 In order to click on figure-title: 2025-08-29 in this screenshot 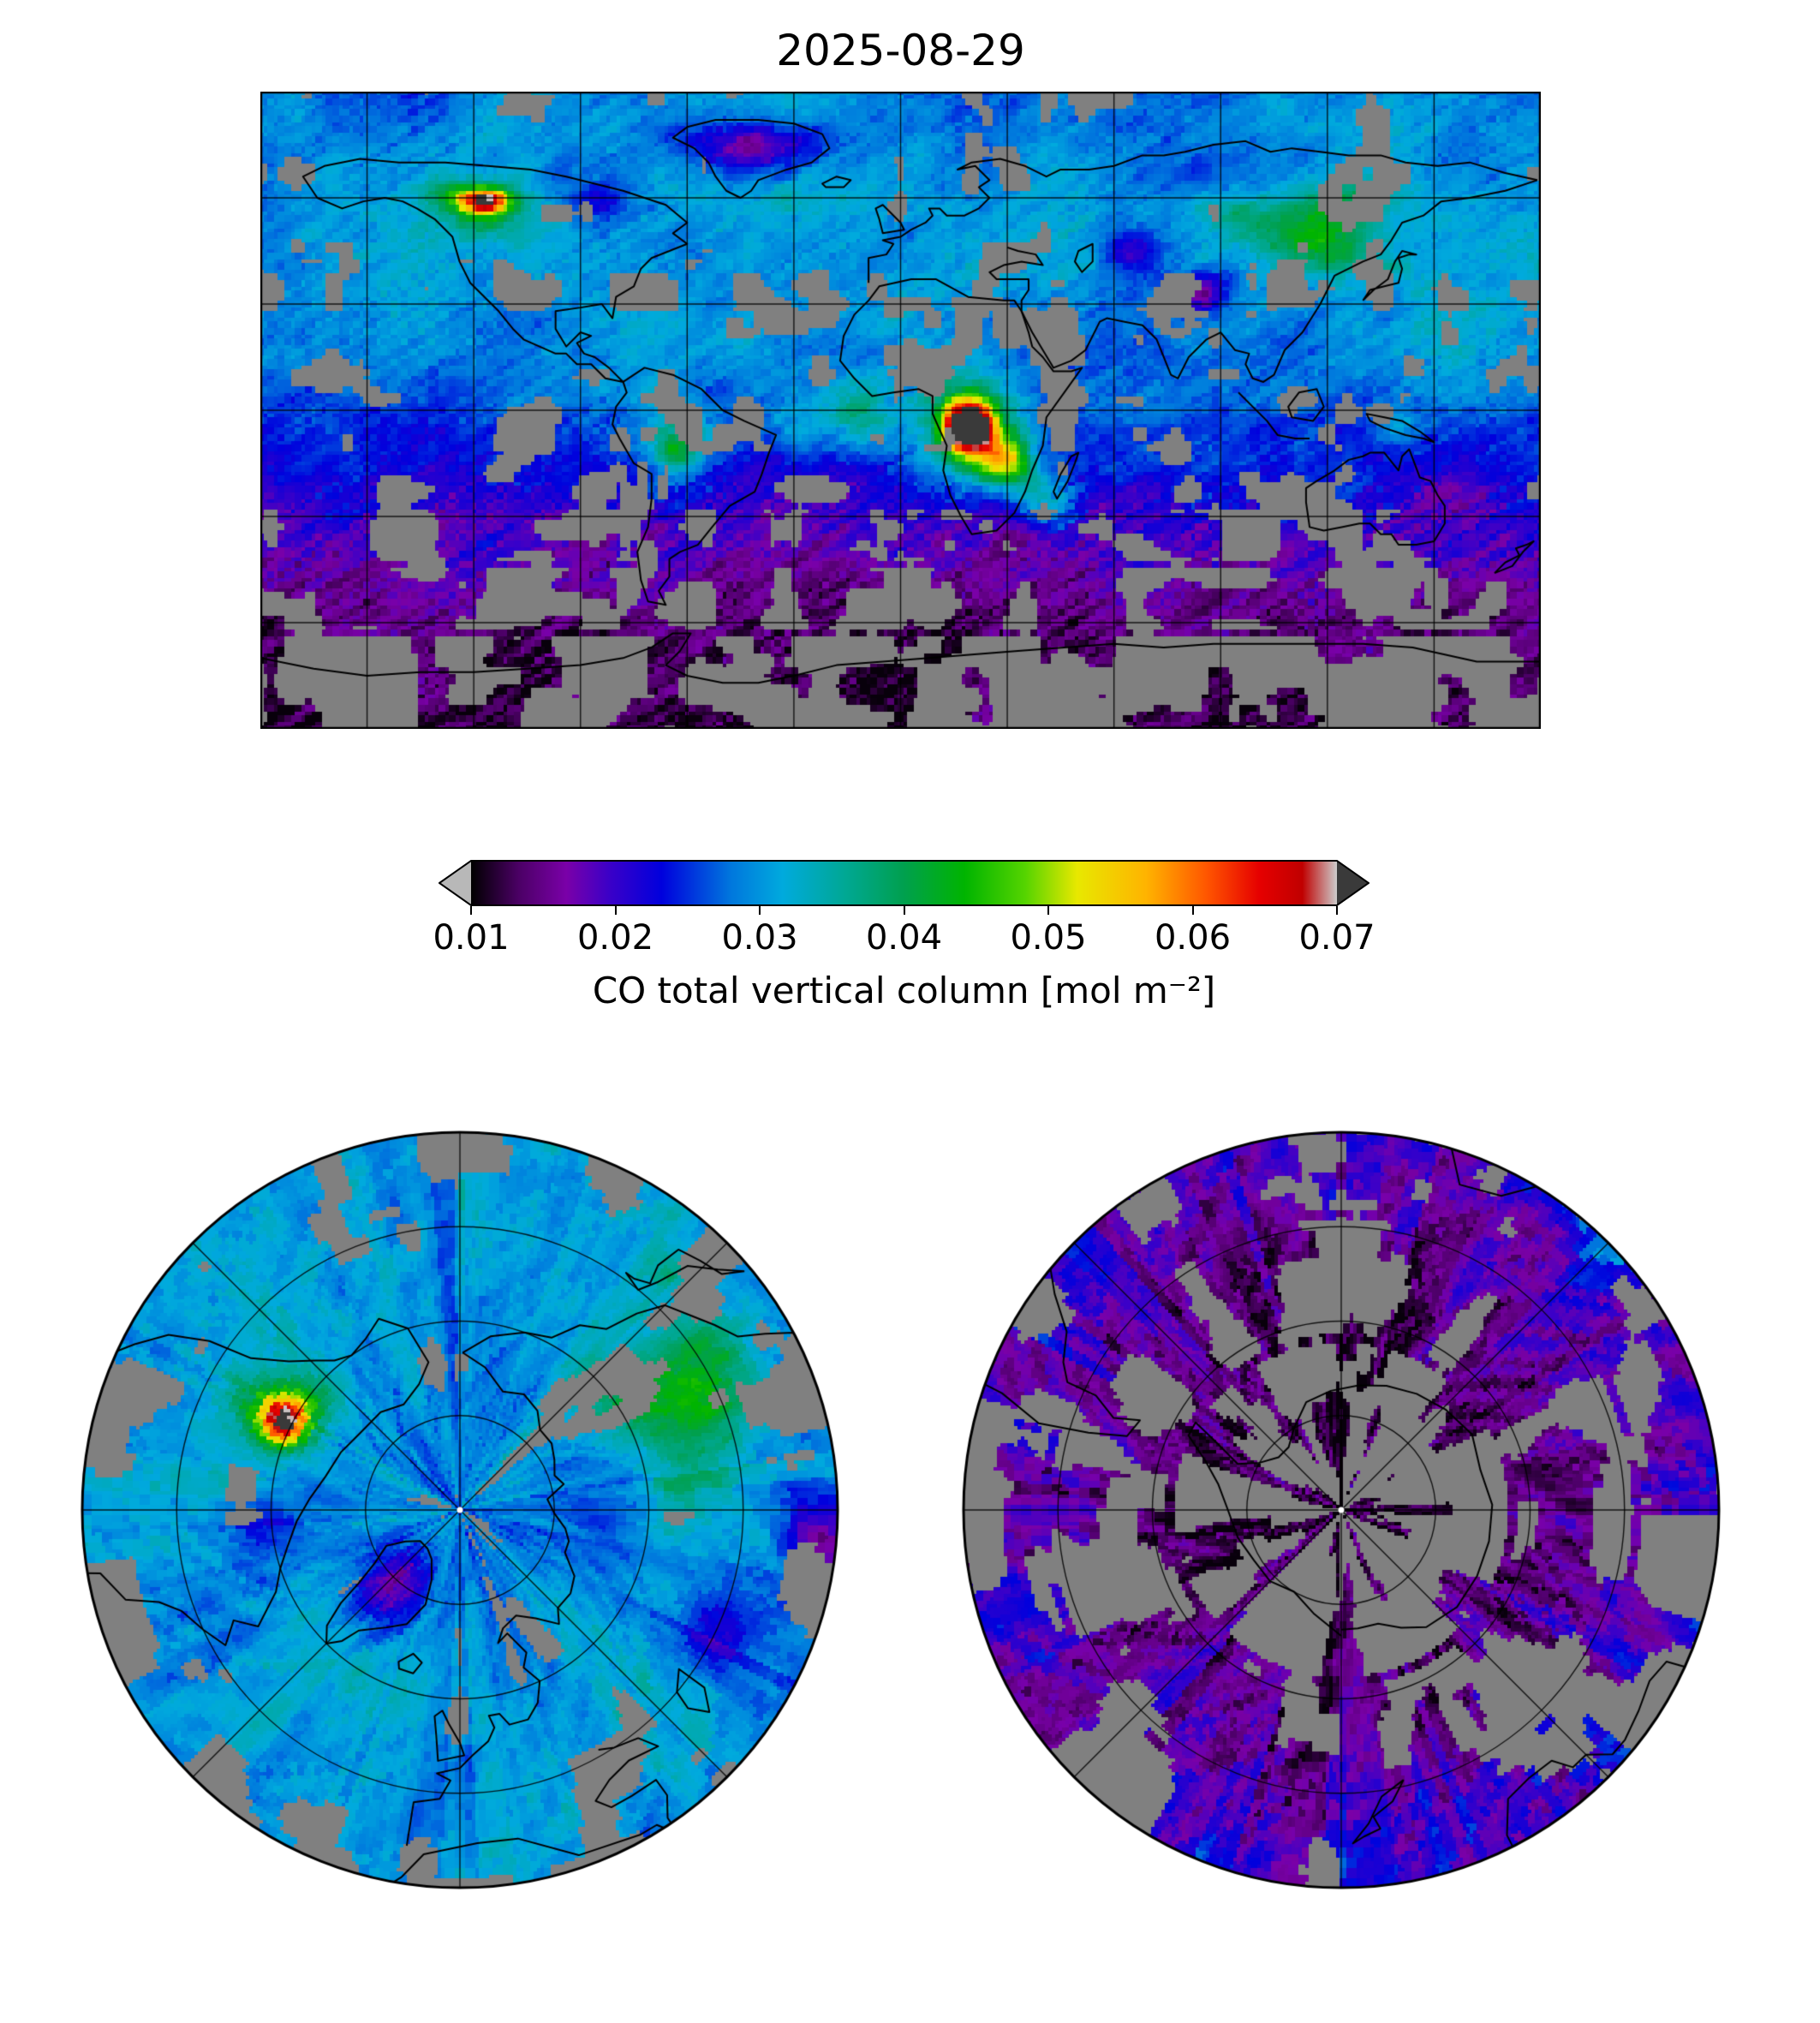, I will do `click(900, 50)`.